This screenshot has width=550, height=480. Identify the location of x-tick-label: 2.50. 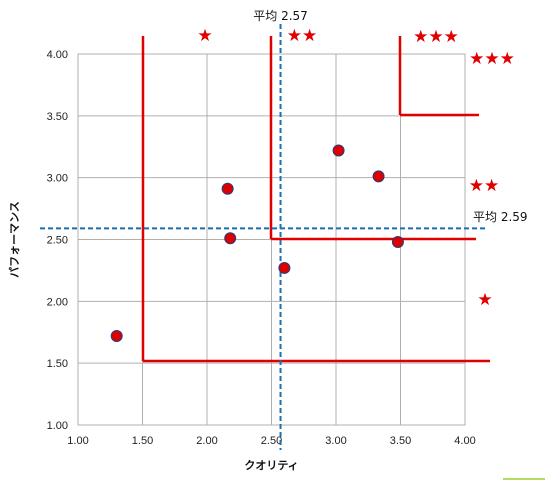
(271, 441).